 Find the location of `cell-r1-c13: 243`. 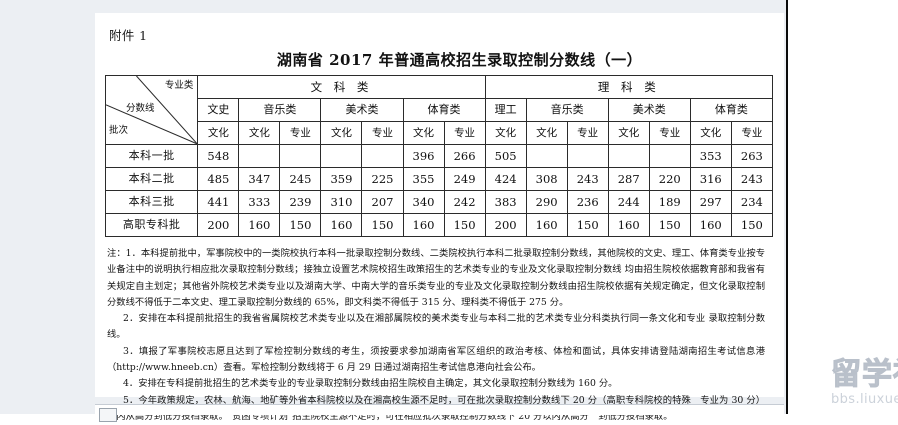

cell-r1-c13: 243 is located at coordinates (752, 179).